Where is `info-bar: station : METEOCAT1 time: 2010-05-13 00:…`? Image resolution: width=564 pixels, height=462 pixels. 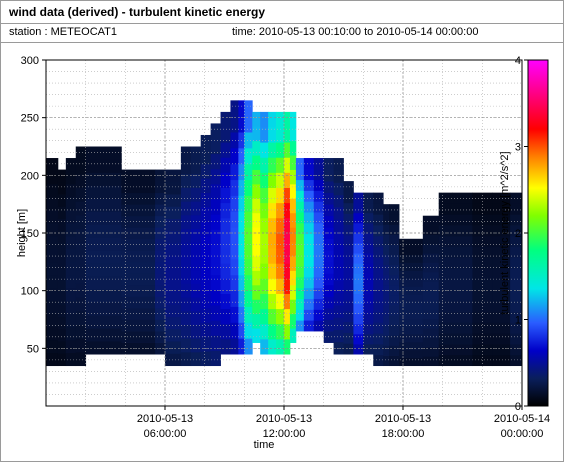 info-bar: station : METEOCAT1 time: 2010-05-13 00:… is located at coordinates (282, 33).